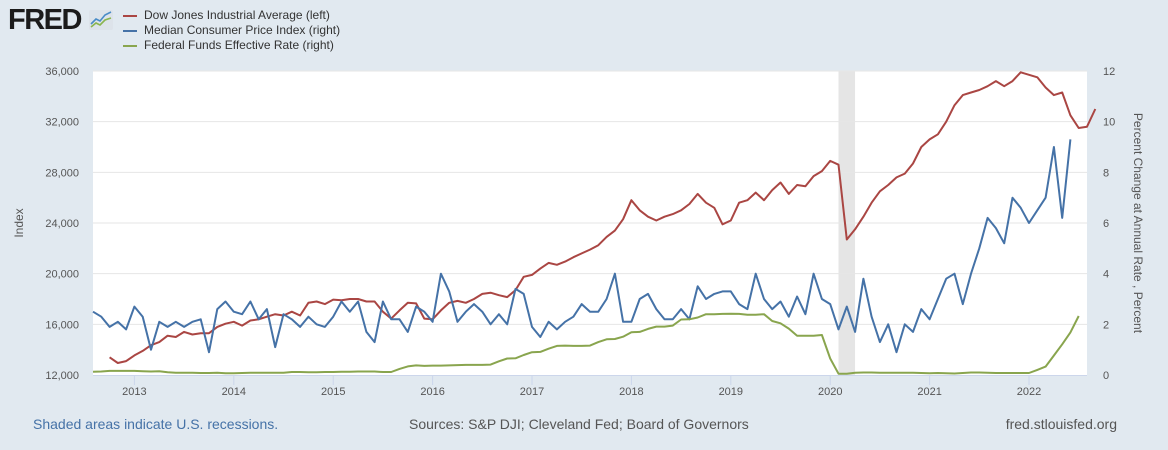 This screenshot has height=450, width=1168. What do you see at coordinates (242, 30) in the screenshot?
I see `legend-label-median-cpi: Median Consumer Price Index (right)` at bounding box center [242, 30].